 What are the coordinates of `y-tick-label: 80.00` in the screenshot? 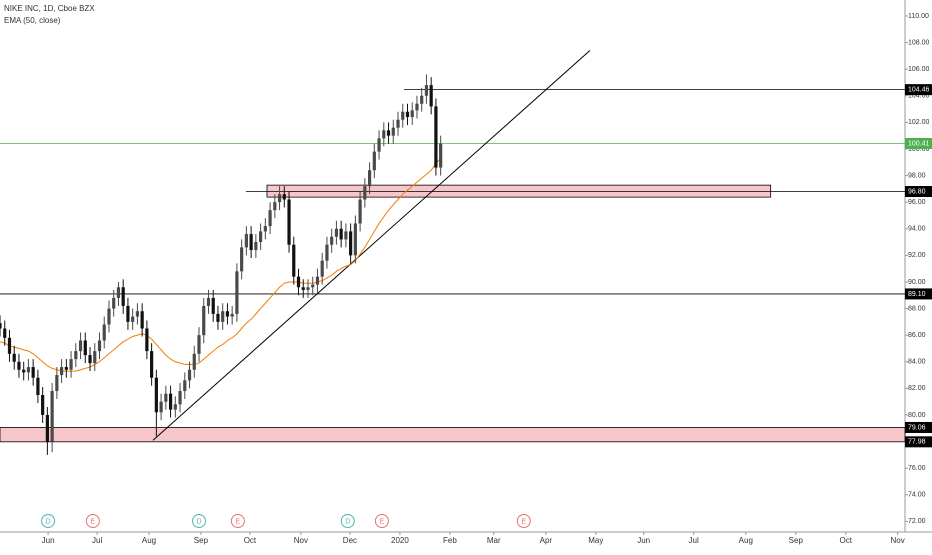 It's located at (917, 415).